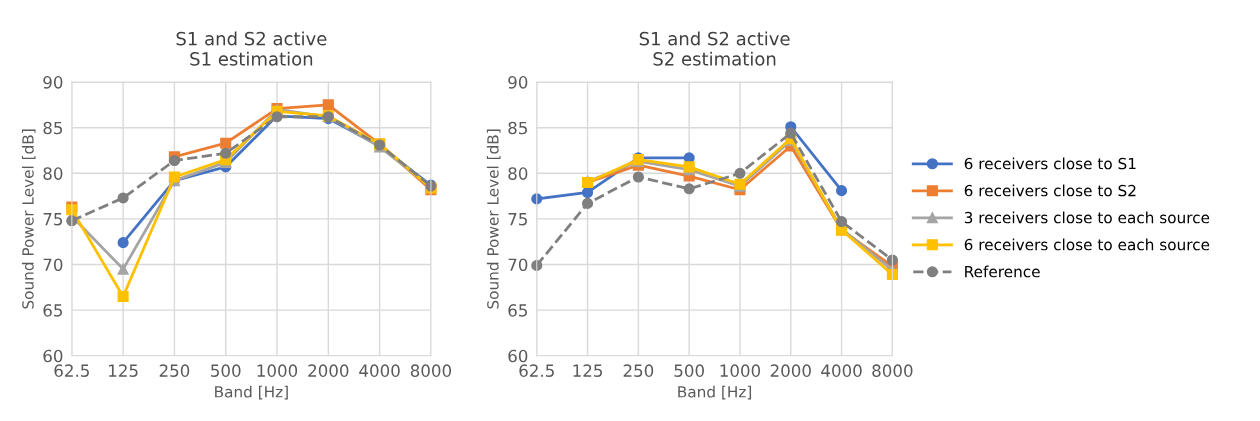 The image size is (1260, 421). What do you see at coordinates (251, 48) in the screenshot?
I see `chart-title: S1 and S2 active S1 estimation` at bounding box center [251, 48].